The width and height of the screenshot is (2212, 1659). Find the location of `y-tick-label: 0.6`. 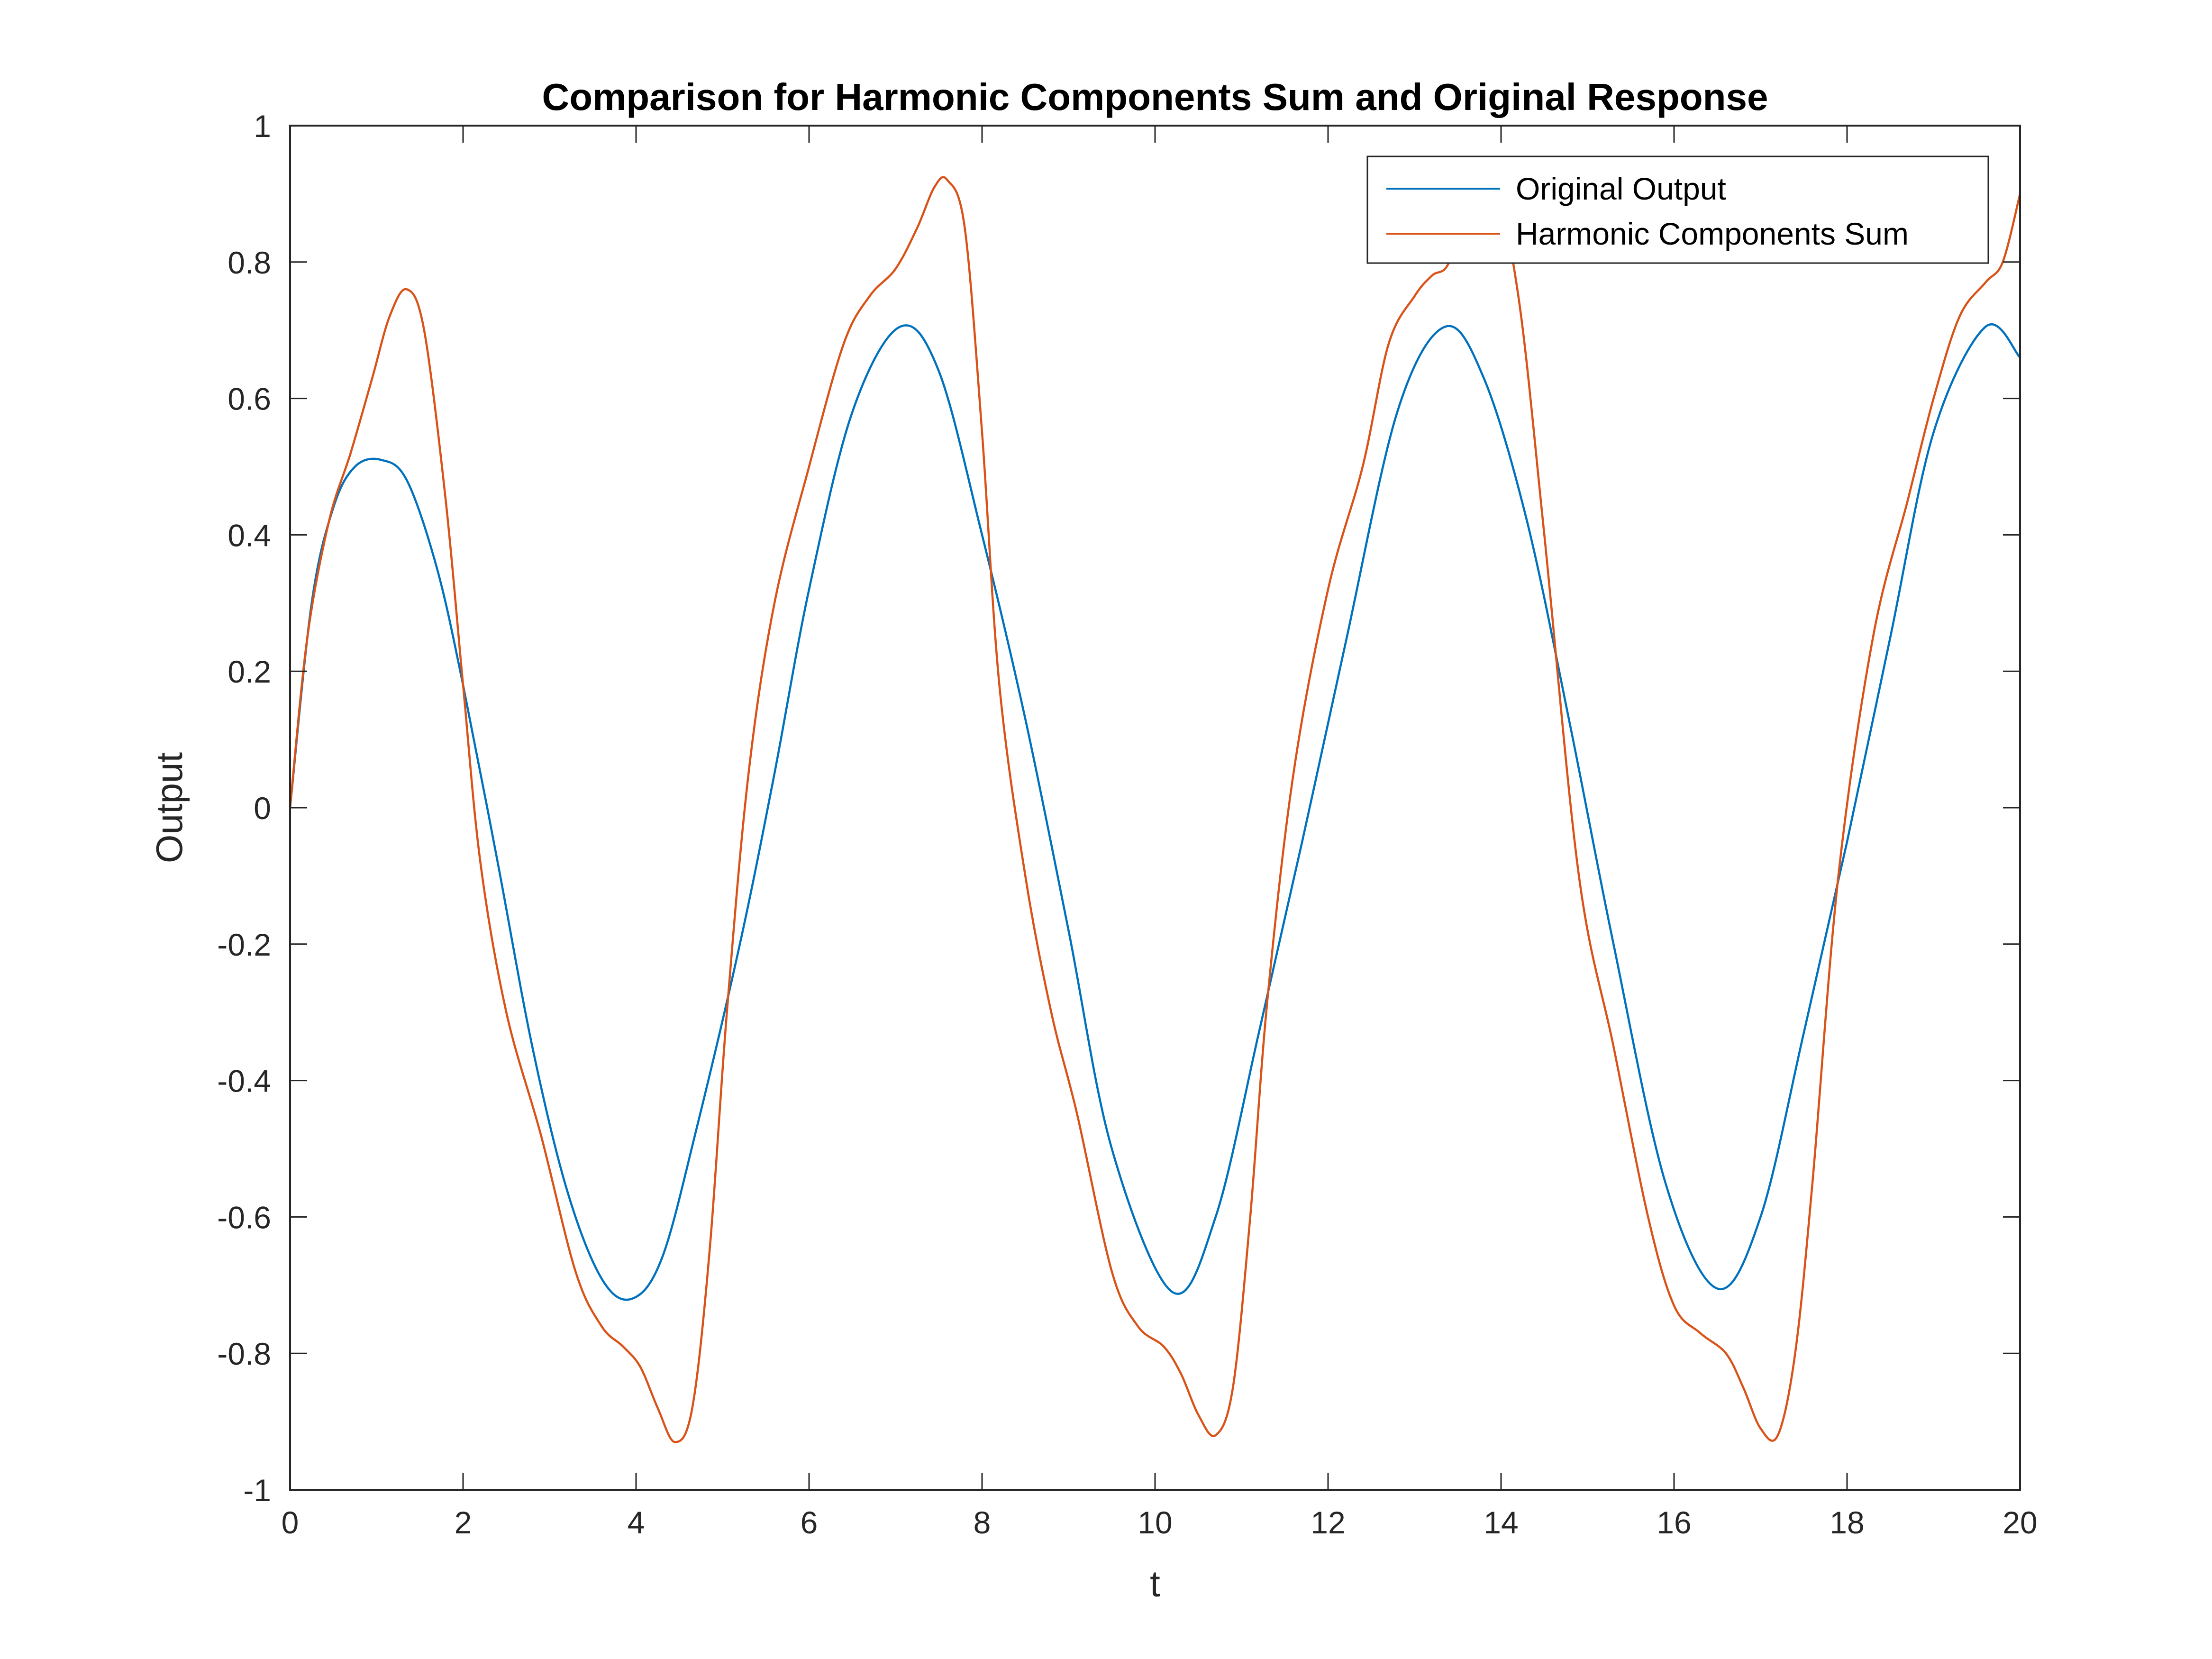

y-tick-label: 0.6 is located at coordinates (250, 399).